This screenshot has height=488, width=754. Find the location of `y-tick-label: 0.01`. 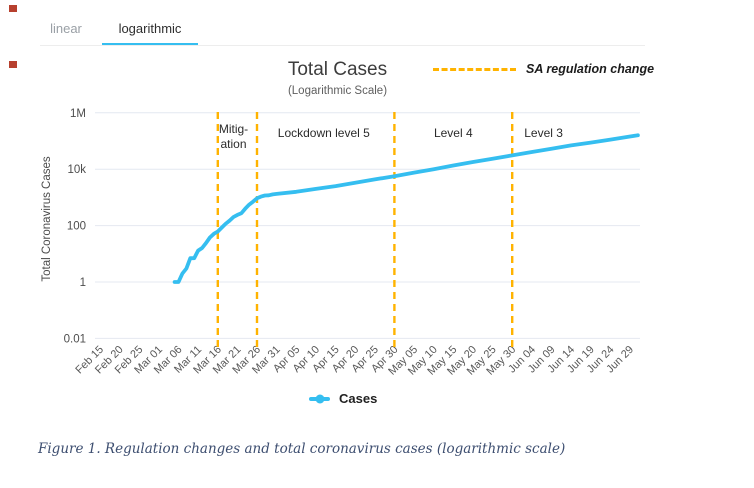

y-tick-label: 0.01 is located at coordinates (75, 339).